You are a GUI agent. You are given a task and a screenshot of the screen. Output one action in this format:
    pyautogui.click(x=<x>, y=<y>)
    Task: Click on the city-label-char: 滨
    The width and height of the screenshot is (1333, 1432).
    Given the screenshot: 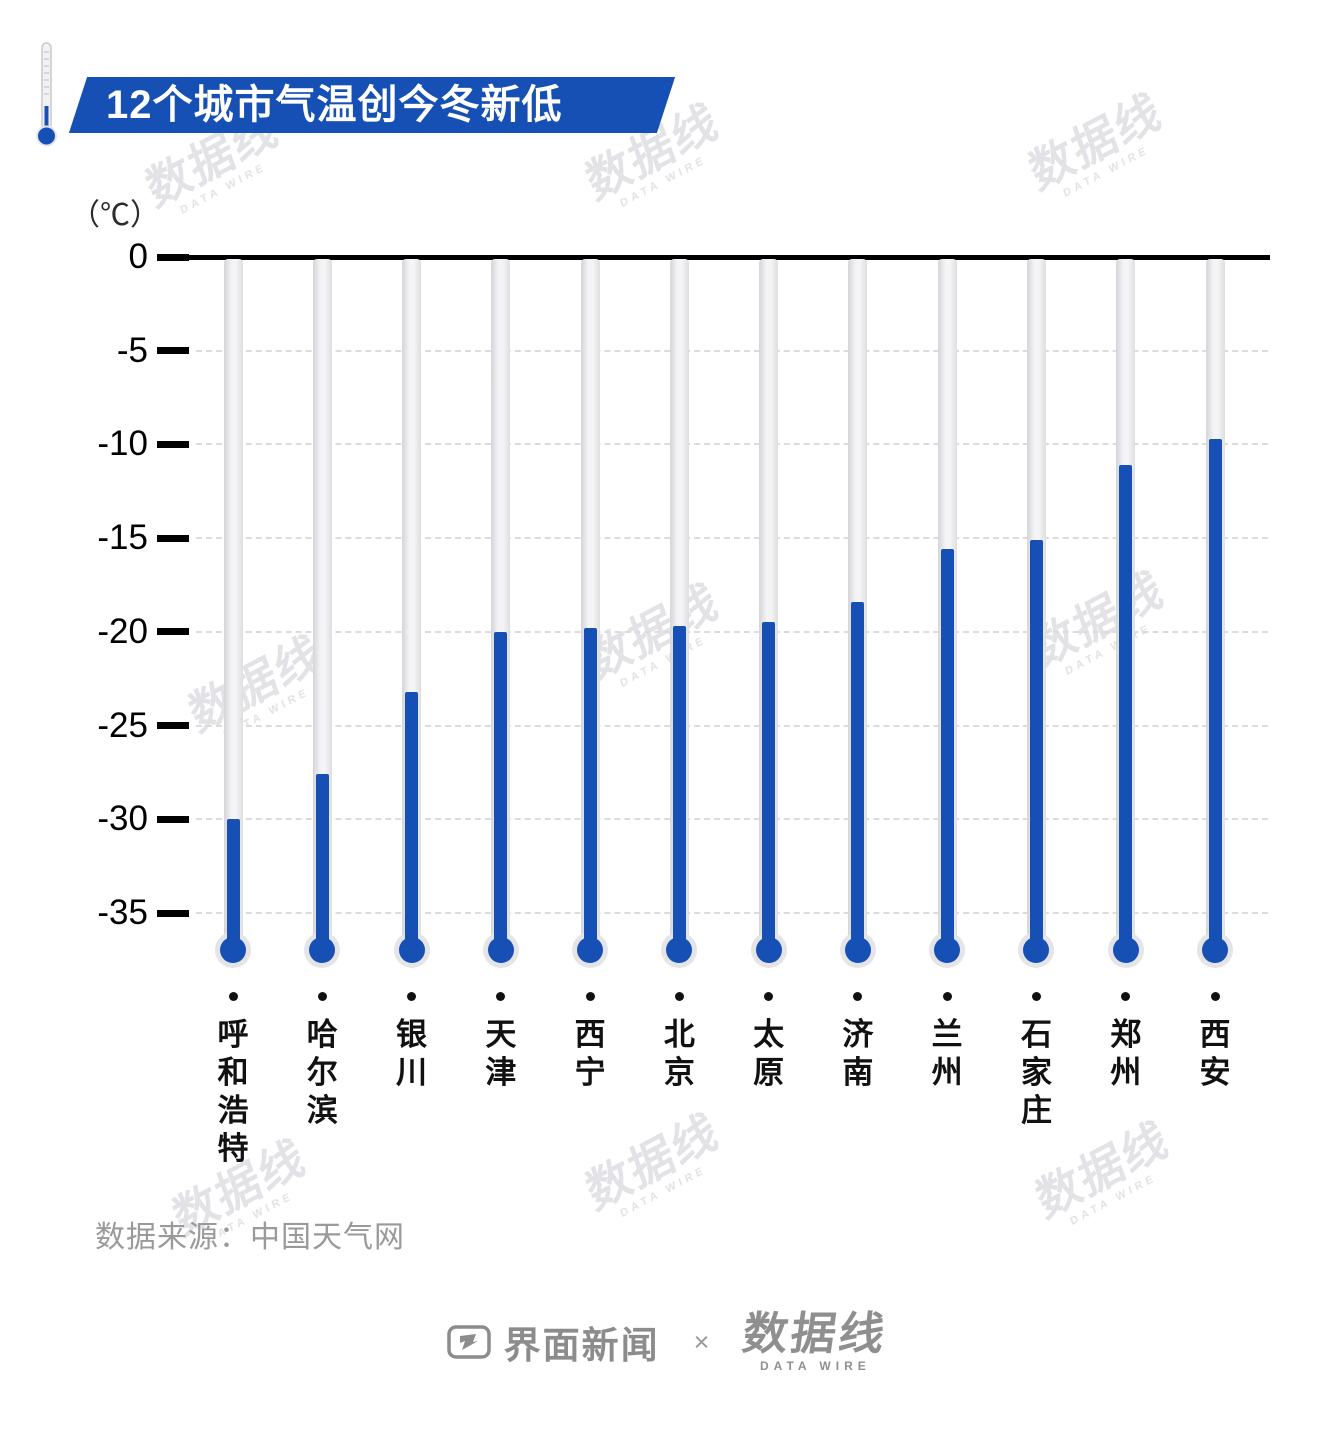 What is the action you would take?
    pyautogui.click(x=322, y=1110)
    